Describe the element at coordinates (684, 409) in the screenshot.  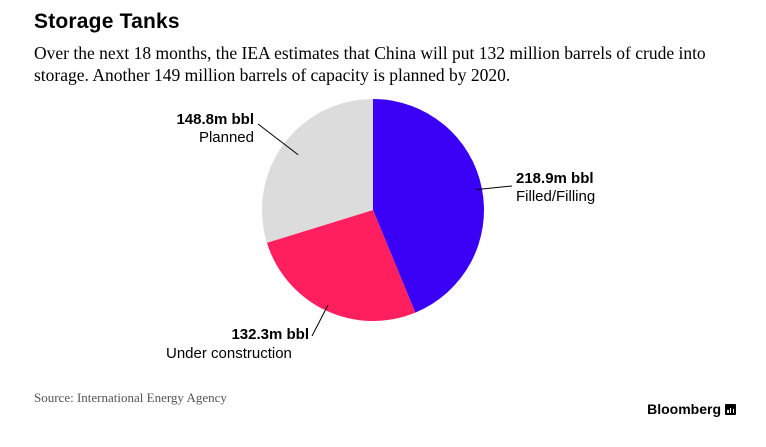
I see `brand-name: Bloomberg` at that location.